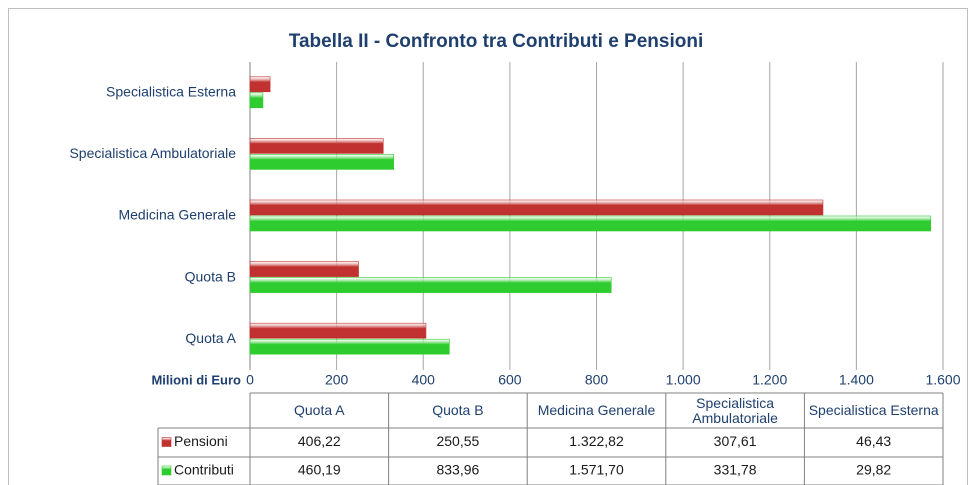 The image size is (972, 485). Describe the element at coordinates (596, 441) in the screenshot. I see `table-value: 1.322,82` at that location.